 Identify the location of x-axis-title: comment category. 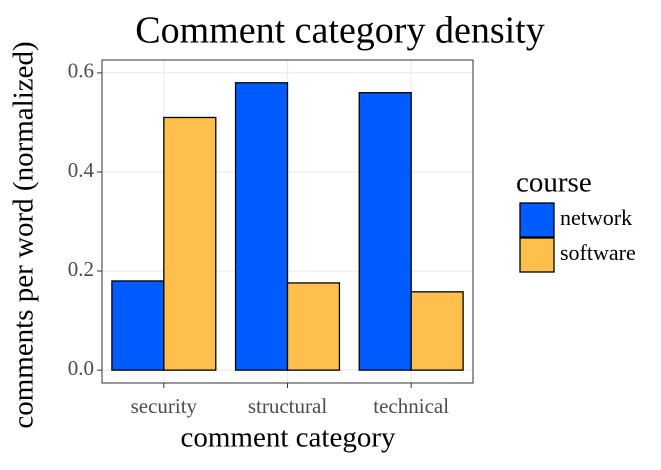
(288, 438).